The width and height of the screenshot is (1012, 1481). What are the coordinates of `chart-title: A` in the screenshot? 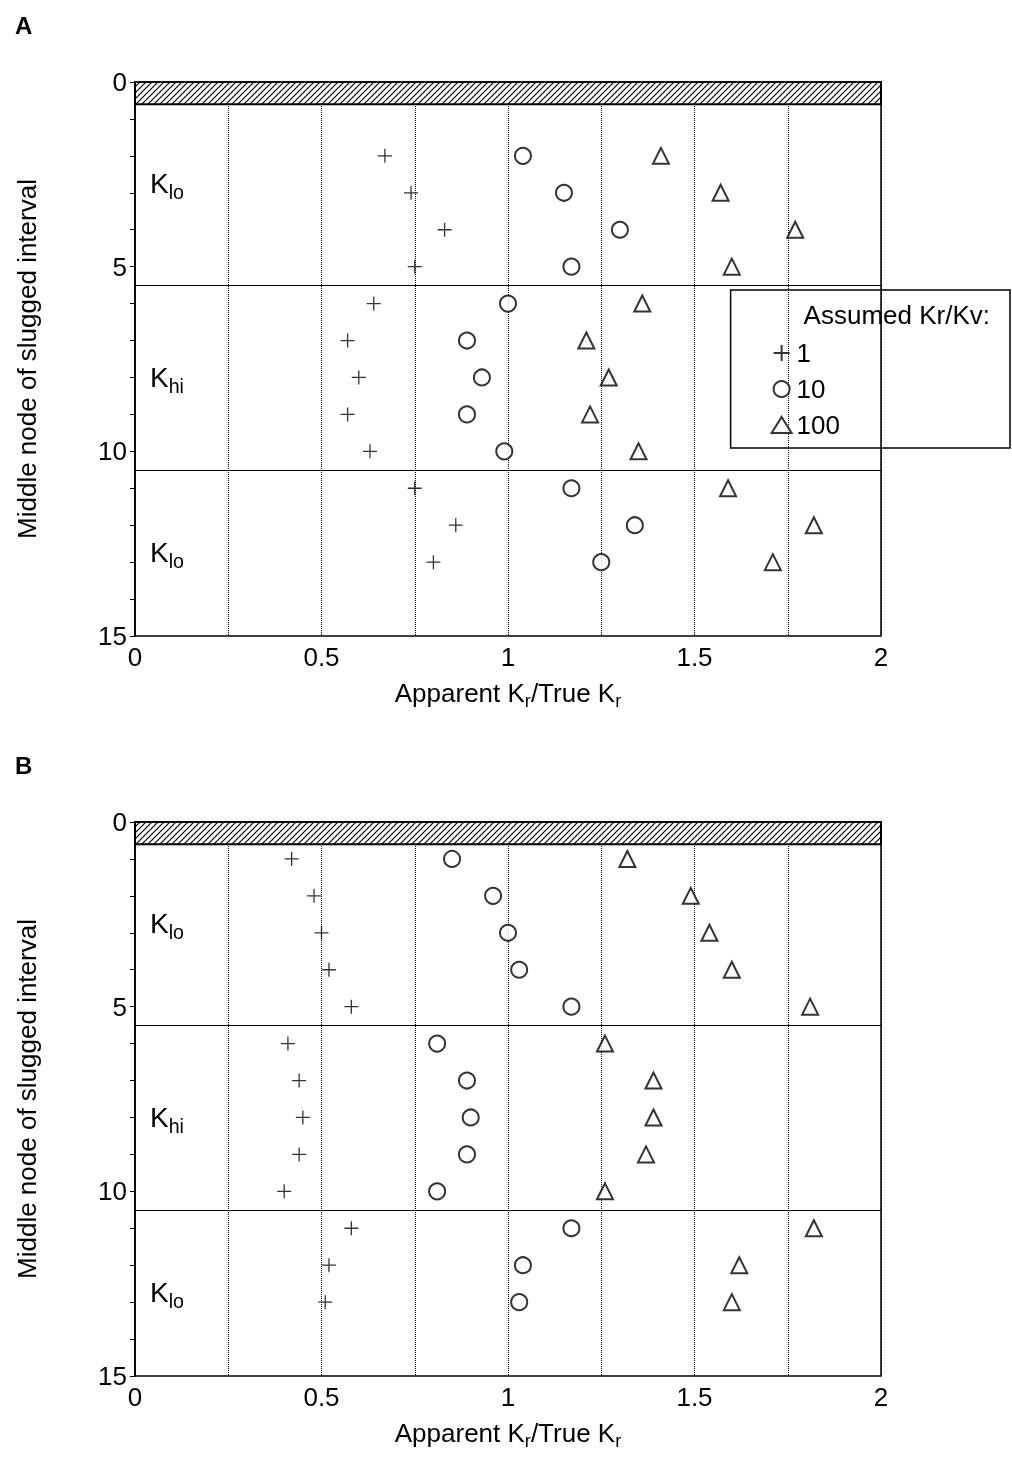 It's located at (24, 25).